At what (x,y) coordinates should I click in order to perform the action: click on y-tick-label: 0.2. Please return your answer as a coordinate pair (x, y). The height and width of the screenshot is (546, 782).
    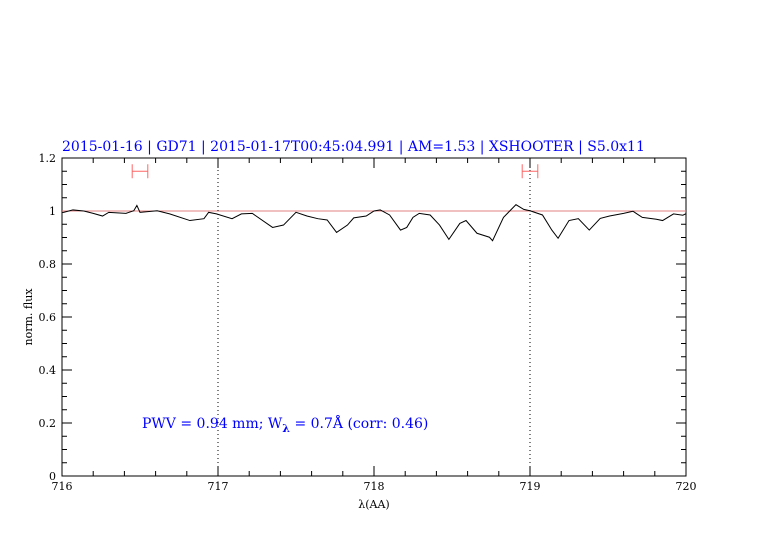
    Looking at the image, I should click on (48, 423).